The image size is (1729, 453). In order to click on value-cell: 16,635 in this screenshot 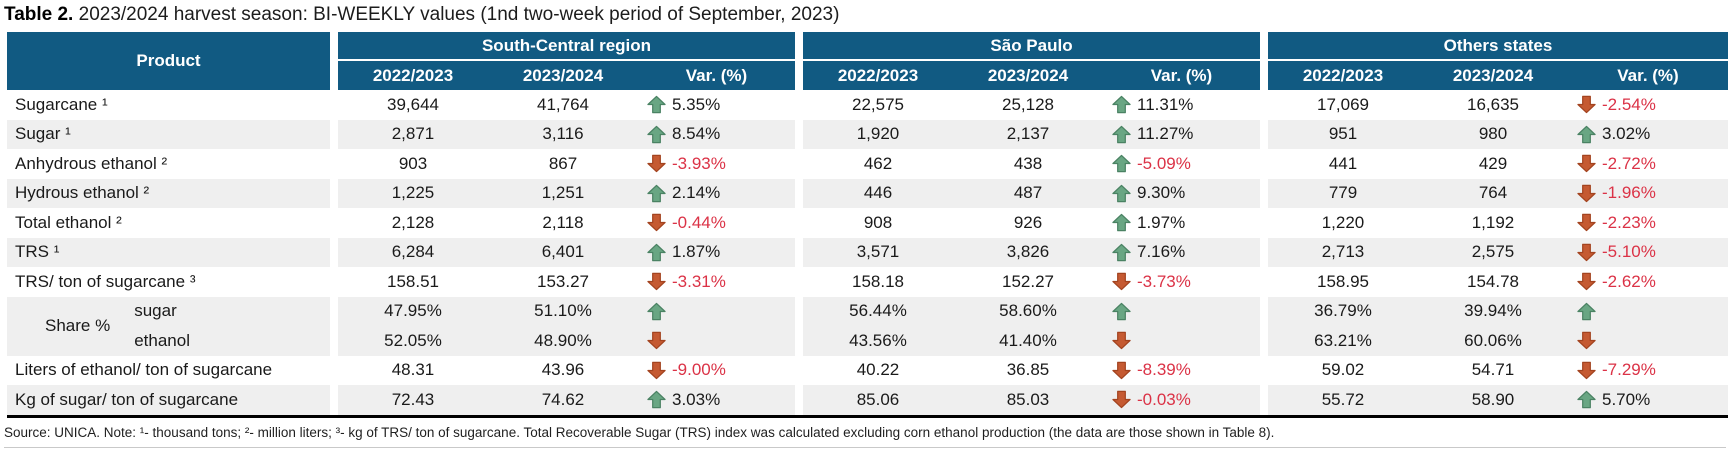, I will do `click(1493, 105)`.